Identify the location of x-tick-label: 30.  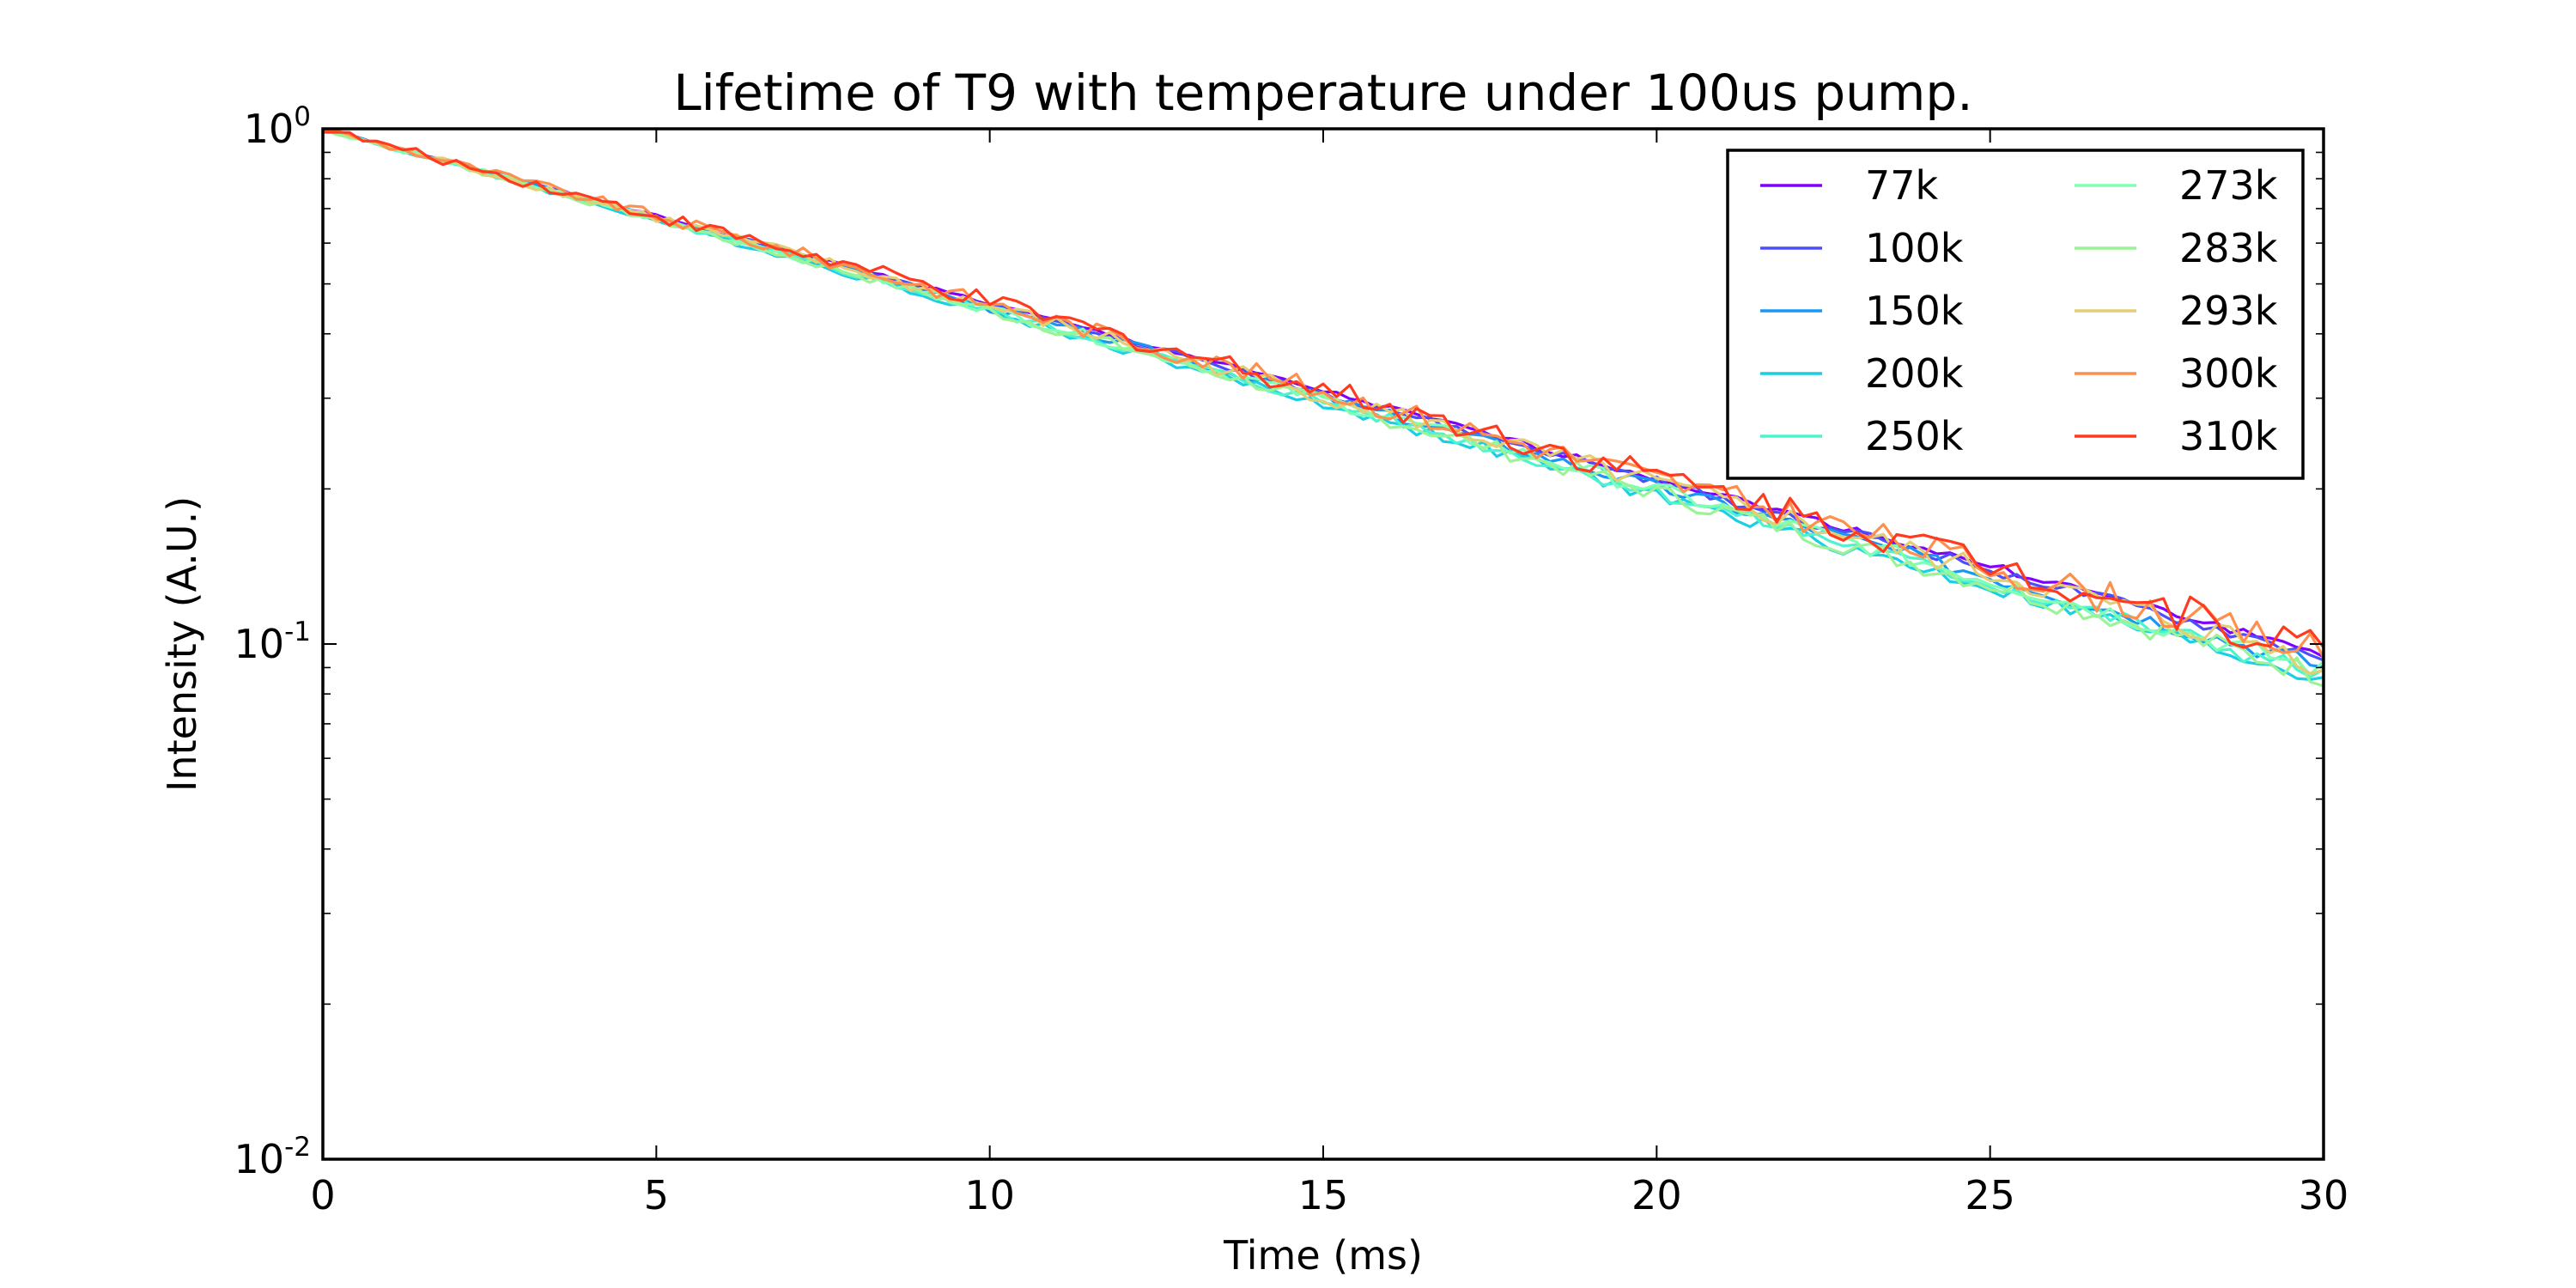
(2324, 1195).